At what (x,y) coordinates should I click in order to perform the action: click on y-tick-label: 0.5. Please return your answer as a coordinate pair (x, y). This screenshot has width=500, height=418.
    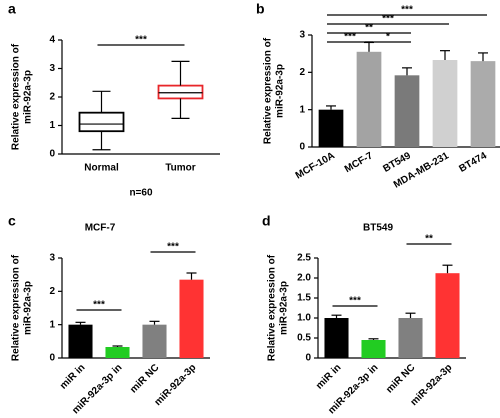
    Looking at the image, I should click on (304, 338).